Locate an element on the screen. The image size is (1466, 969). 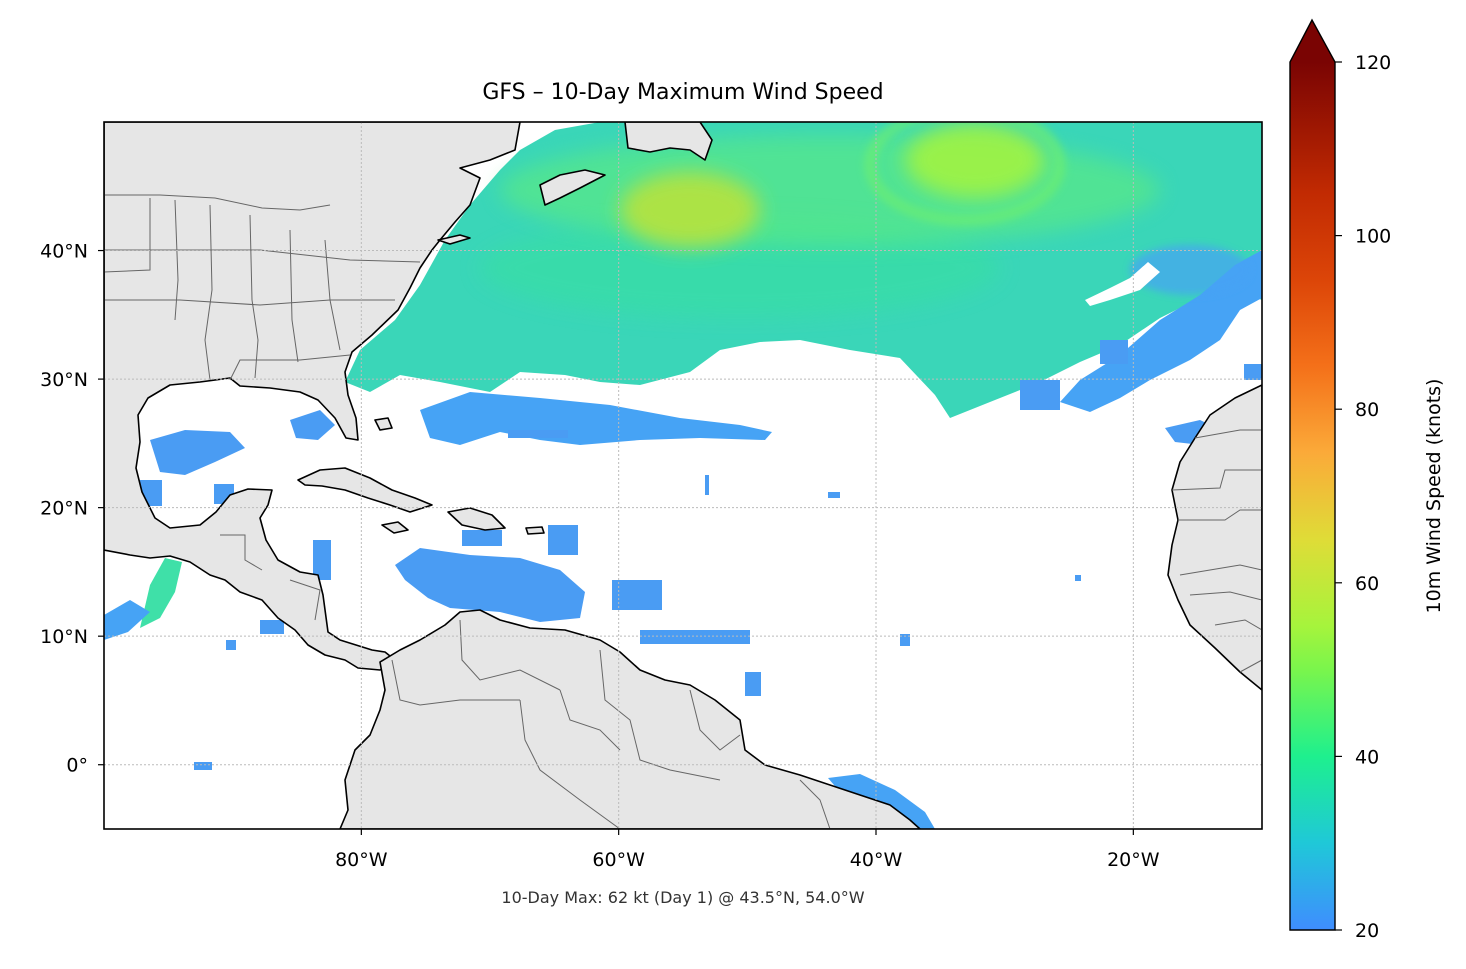
lat-tick-label: 10°N is located at coordinates (64, 637).